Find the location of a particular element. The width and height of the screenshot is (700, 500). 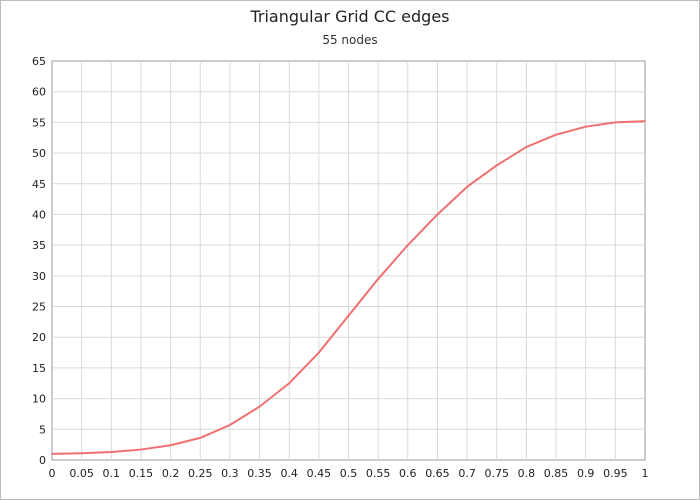

x-tick-label: 0.1 is located at coordinates (112, 473).